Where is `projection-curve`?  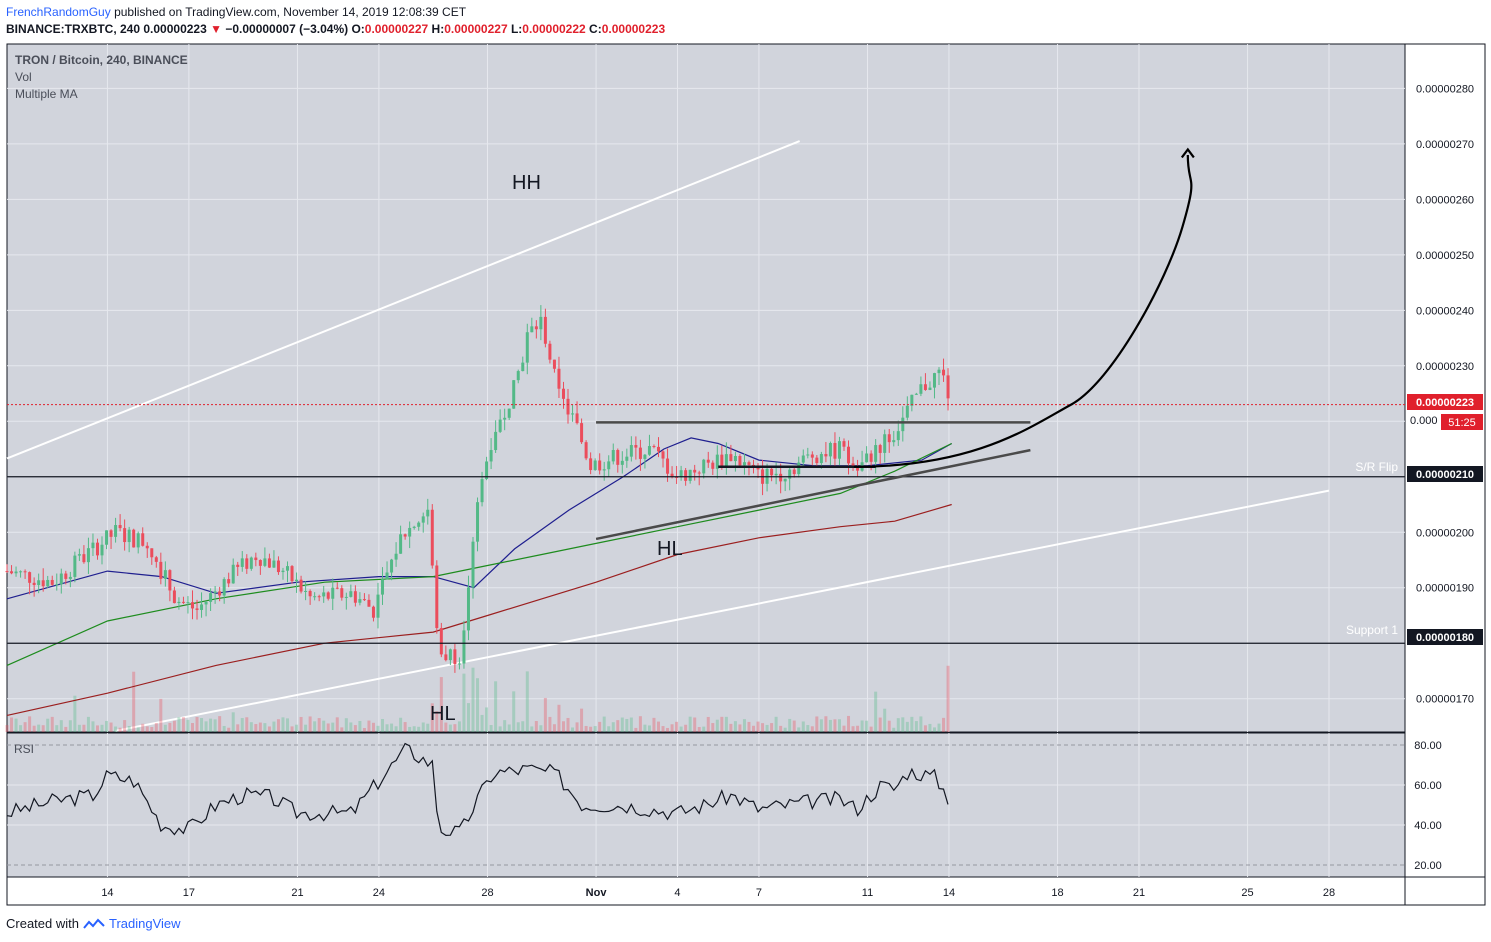 projection-curve is located at coordinates (1023, 311).